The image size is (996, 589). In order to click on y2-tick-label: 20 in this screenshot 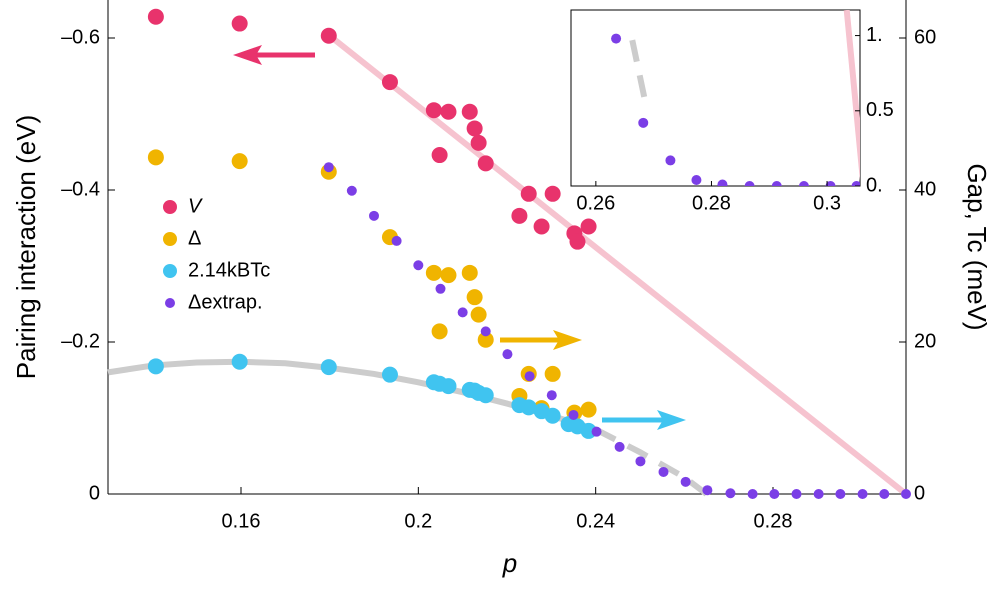, I will do `click(925, 341)`.